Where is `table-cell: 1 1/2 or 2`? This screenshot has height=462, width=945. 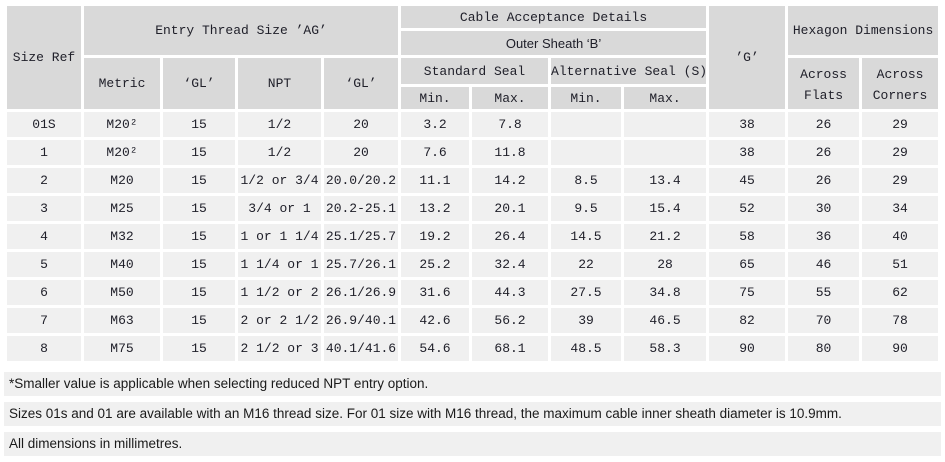
table-cell: 1 1/2 or 2 is located at coordinates (279, 292).